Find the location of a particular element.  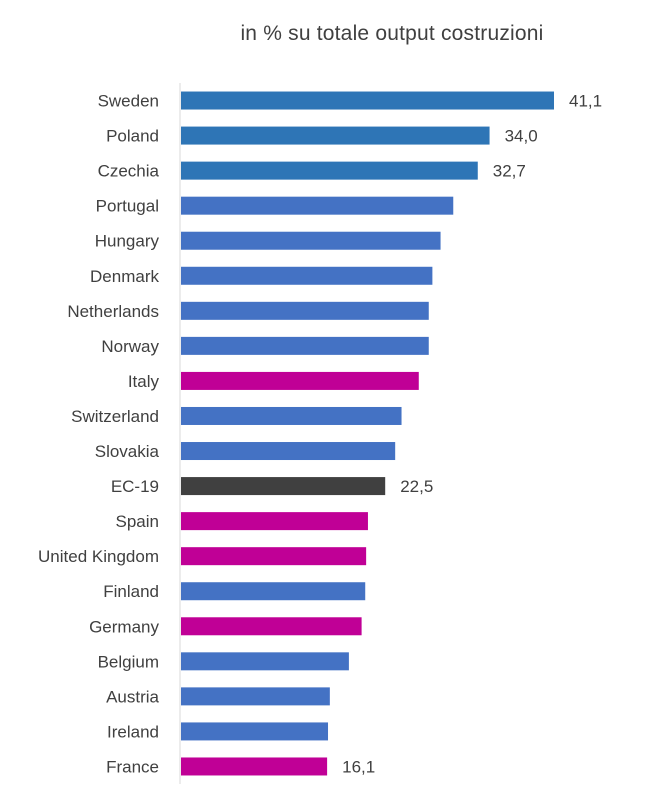

category-label: Belgium is located at coordinates (128, 661).